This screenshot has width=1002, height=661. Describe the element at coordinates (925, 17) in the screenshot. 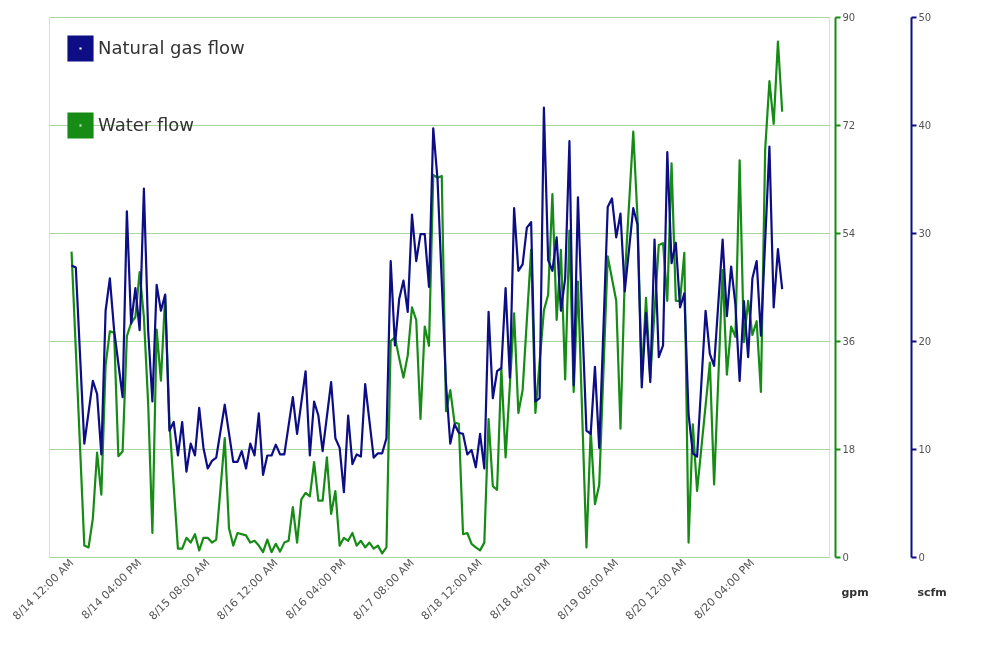

I see `y2-tick-label: 50` at that location.